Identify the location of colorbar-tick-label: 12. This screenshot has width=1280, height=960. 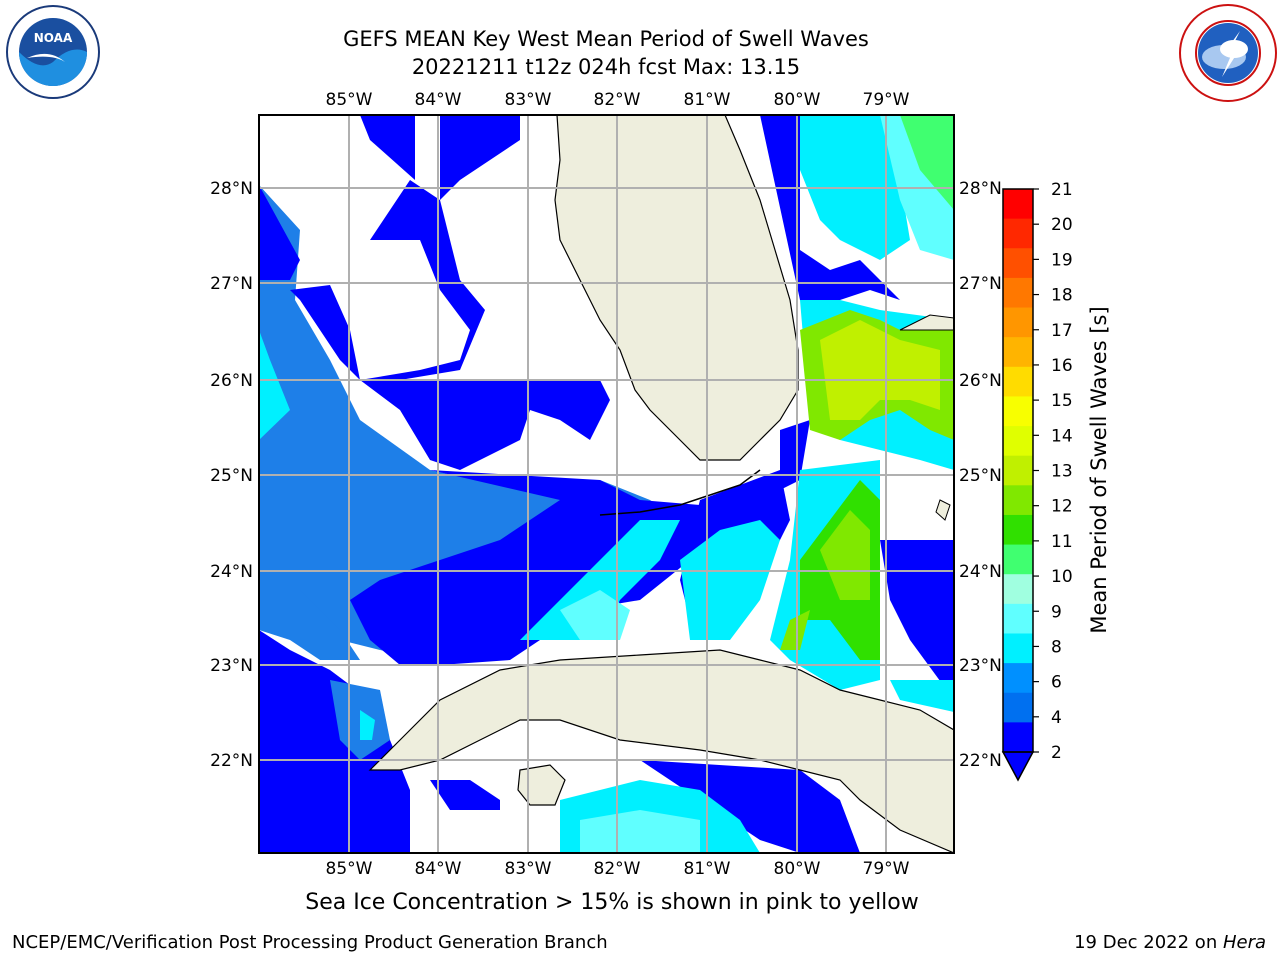
(1062, 507).